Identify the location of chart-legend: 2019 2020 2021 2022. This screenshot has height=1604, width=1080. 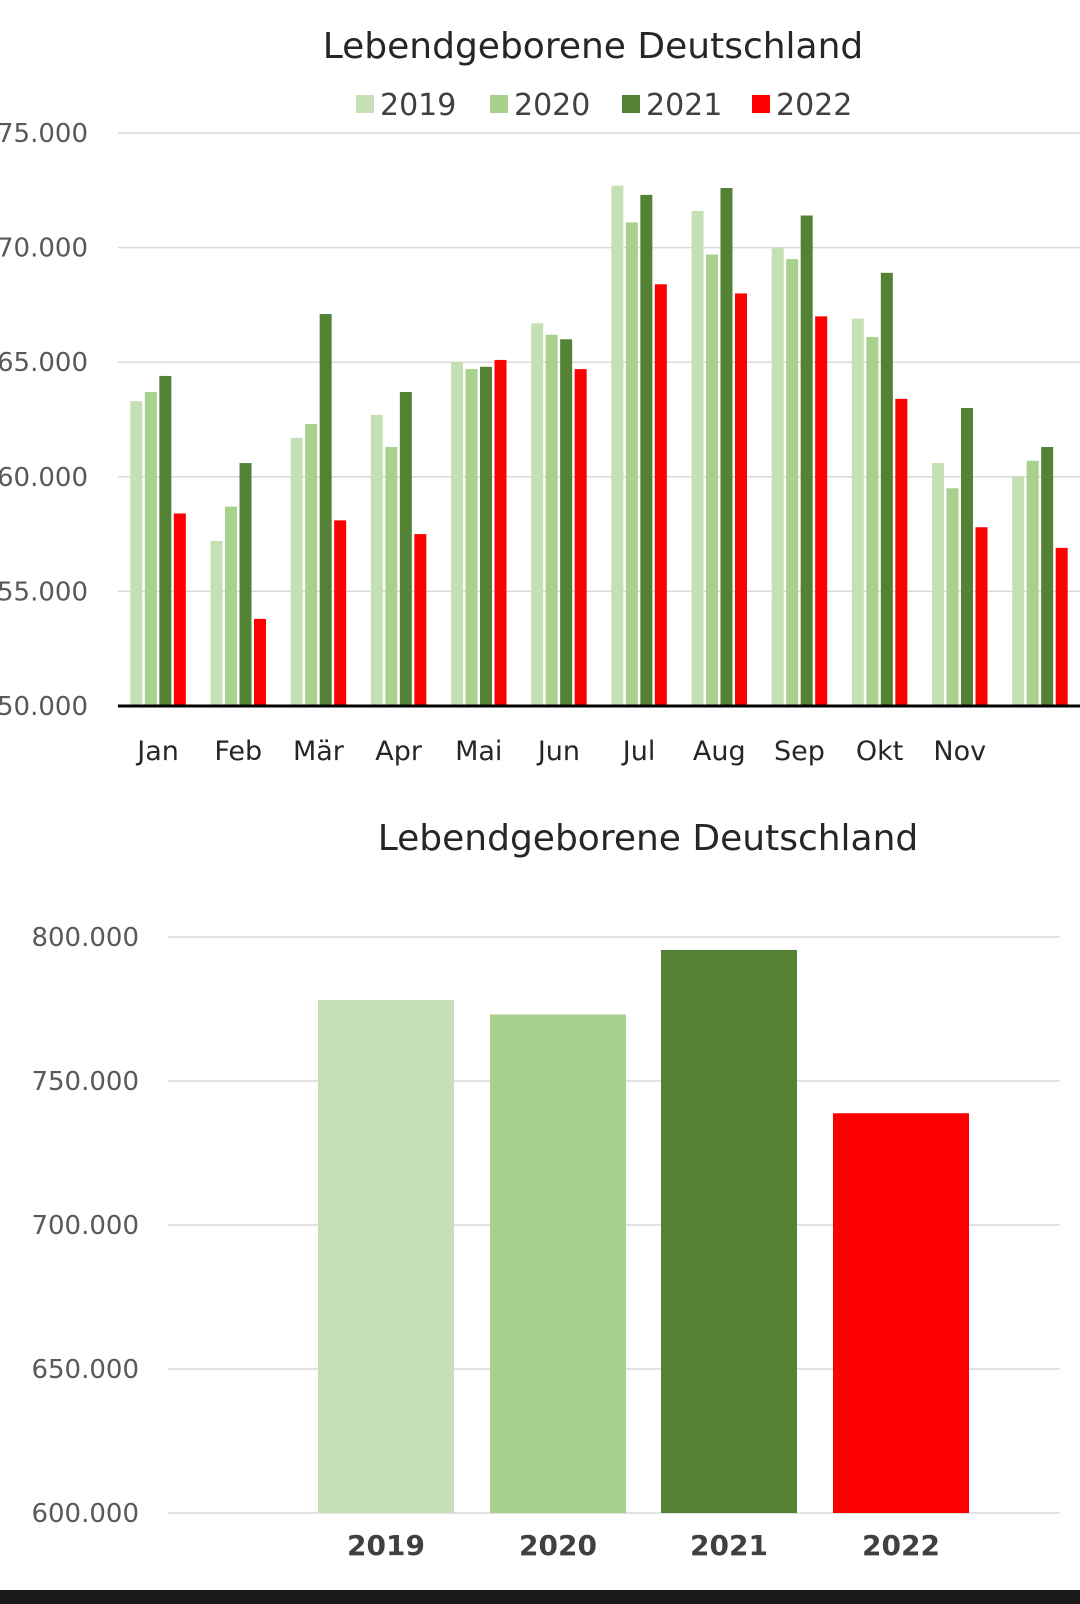
(604, 105).